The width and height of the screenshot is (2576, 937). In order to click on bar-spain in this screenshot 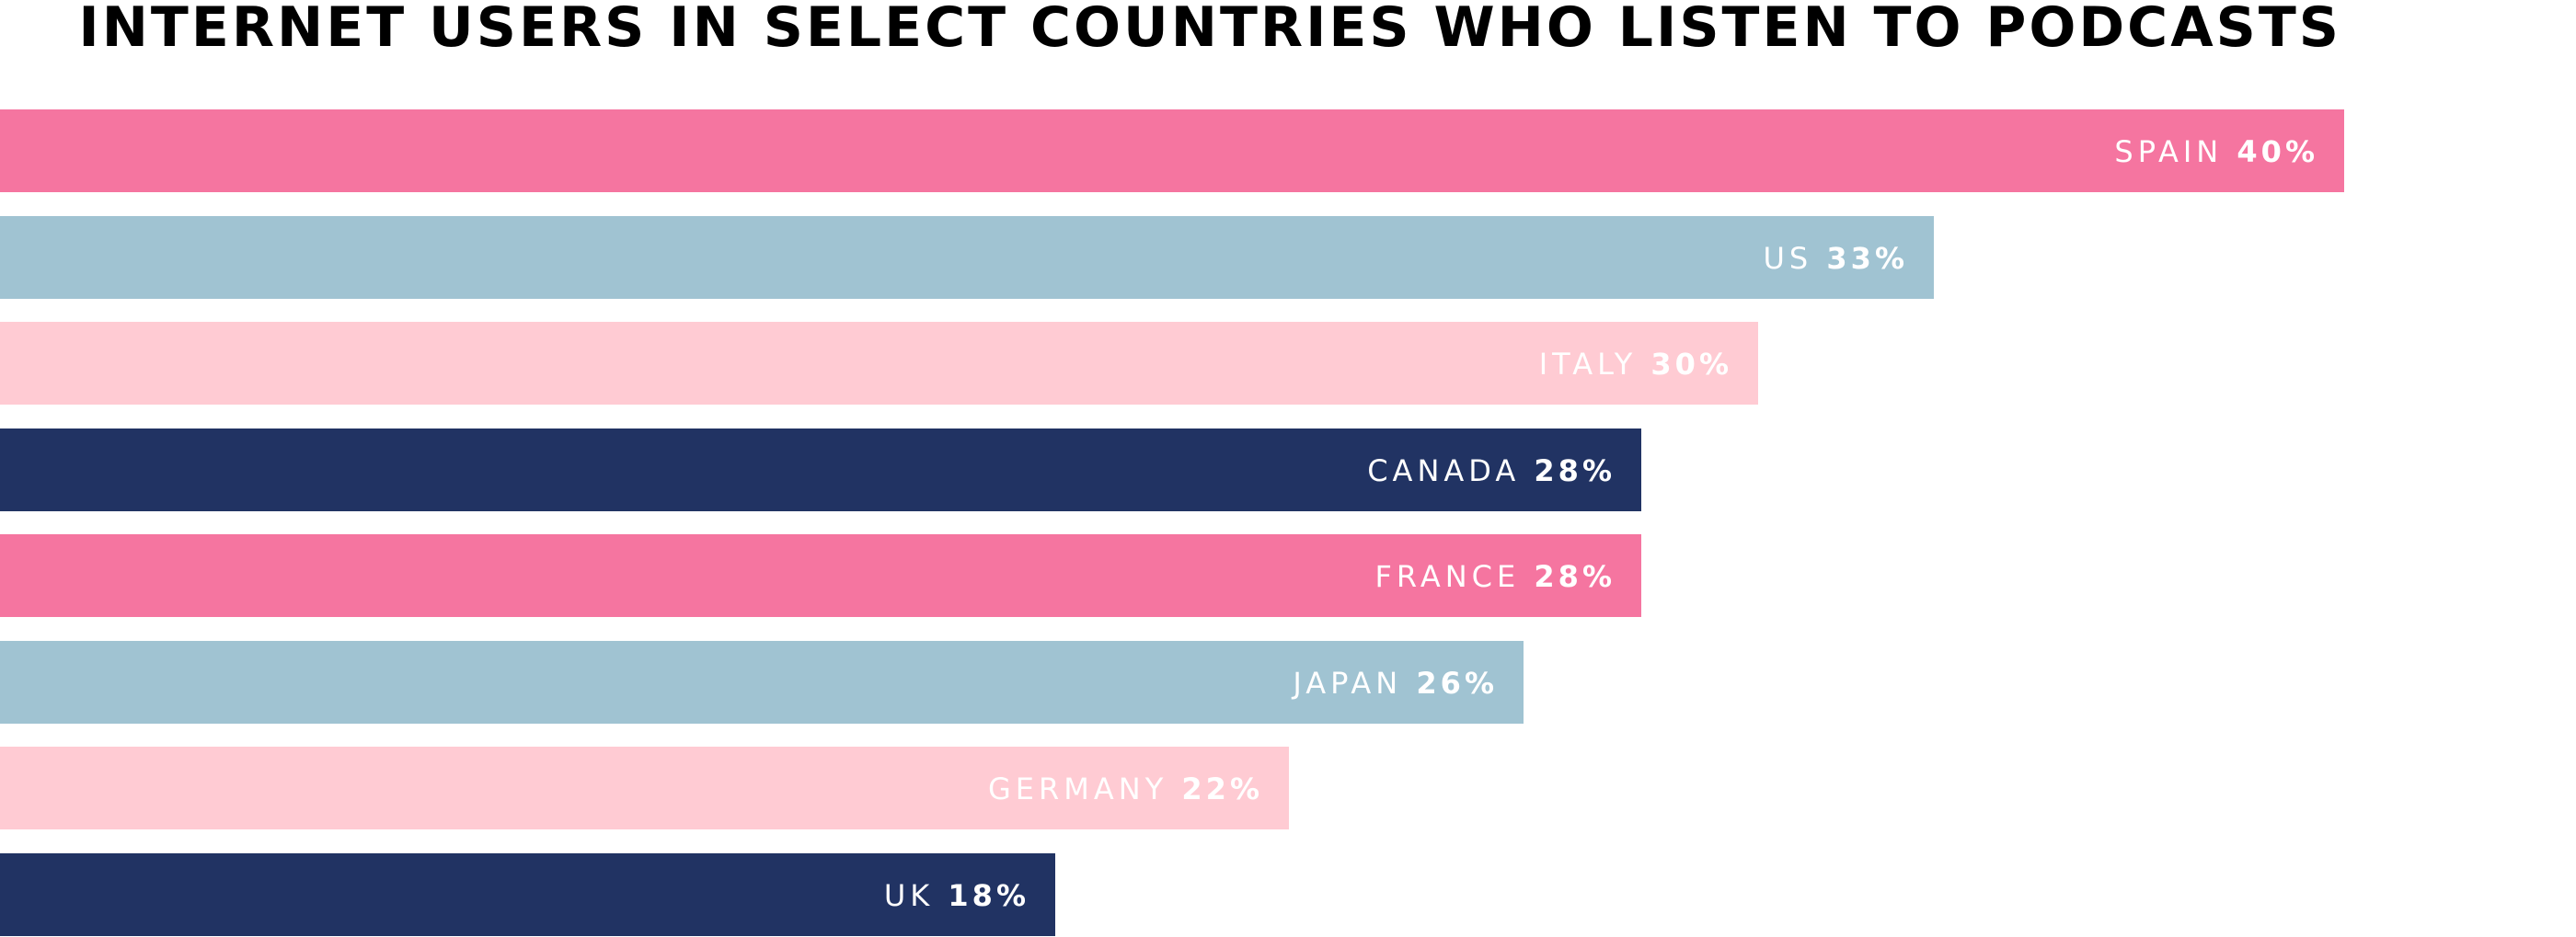, I will do `click(1172, 150)`.